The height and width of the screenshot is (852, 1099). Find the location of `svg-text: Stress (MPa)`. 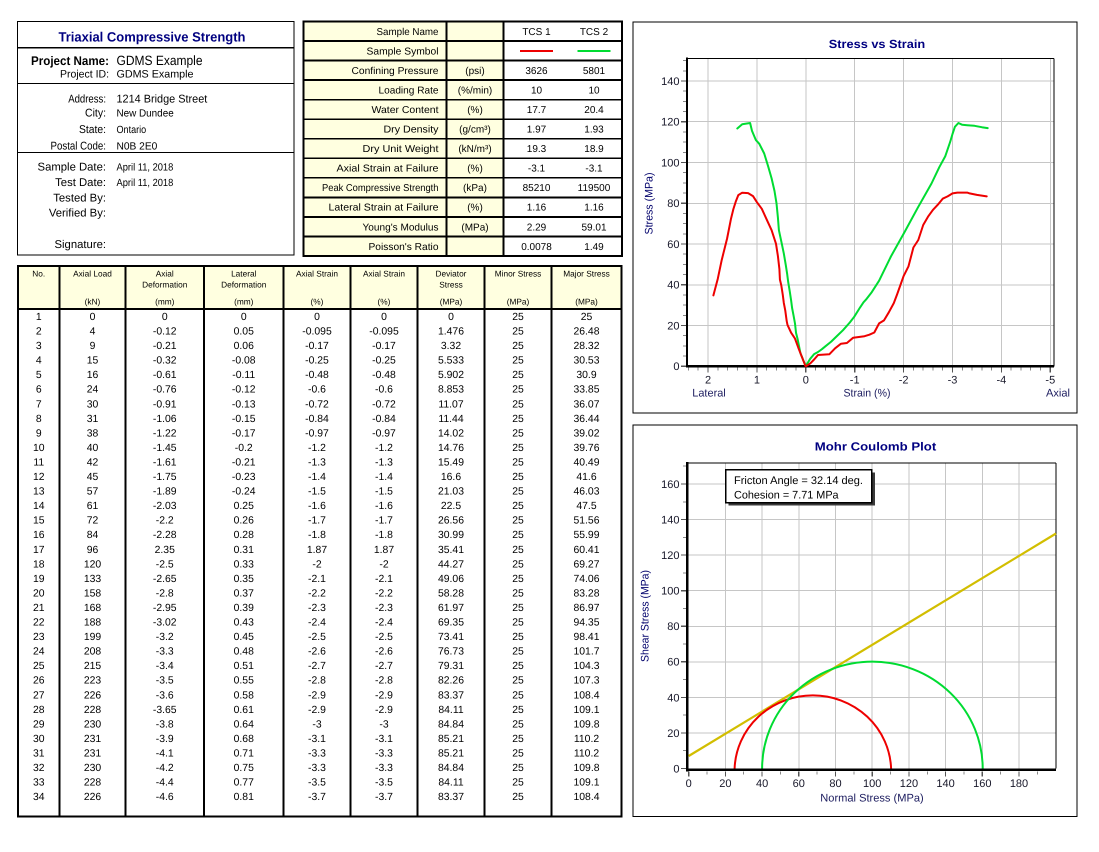

svg-text: Stress (MPa) is located at coordinates (650, 204).